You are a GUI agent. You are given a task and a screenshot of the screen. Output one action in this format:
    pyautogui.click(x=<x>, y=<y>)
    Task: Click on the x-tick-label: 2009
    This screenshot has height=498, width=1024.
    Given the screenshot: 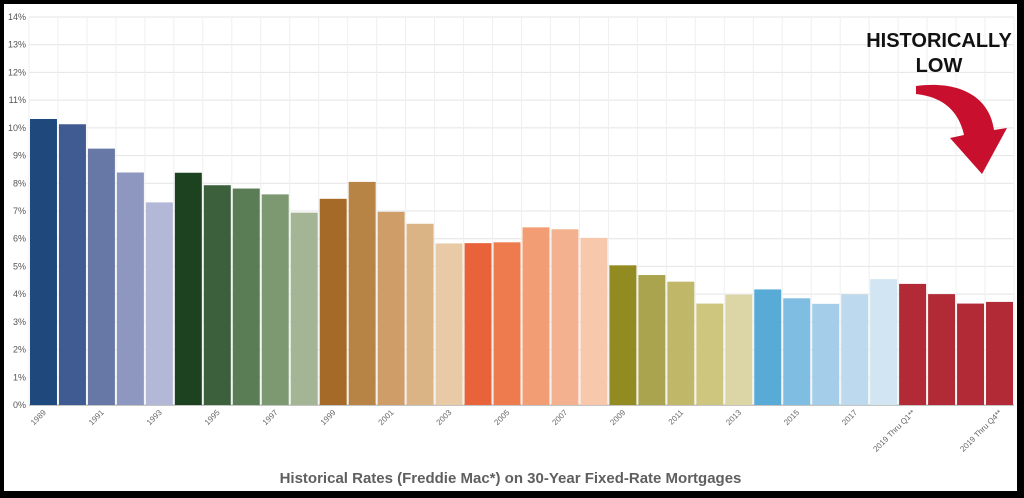 What is the action you would take?
    pyautogui.click(x=617, y=417)
    